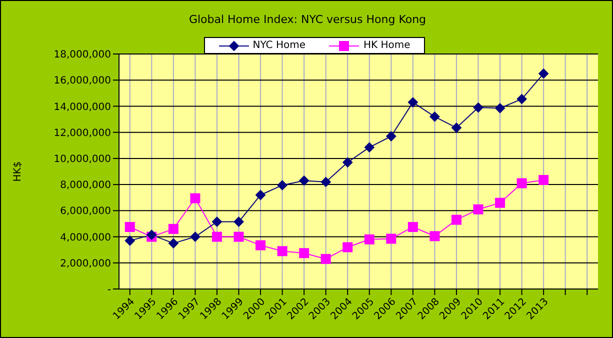  Describe the element at coordinates (85, 264) in the screenshot. I see `y-tick-label: 2,000,000` at that location.